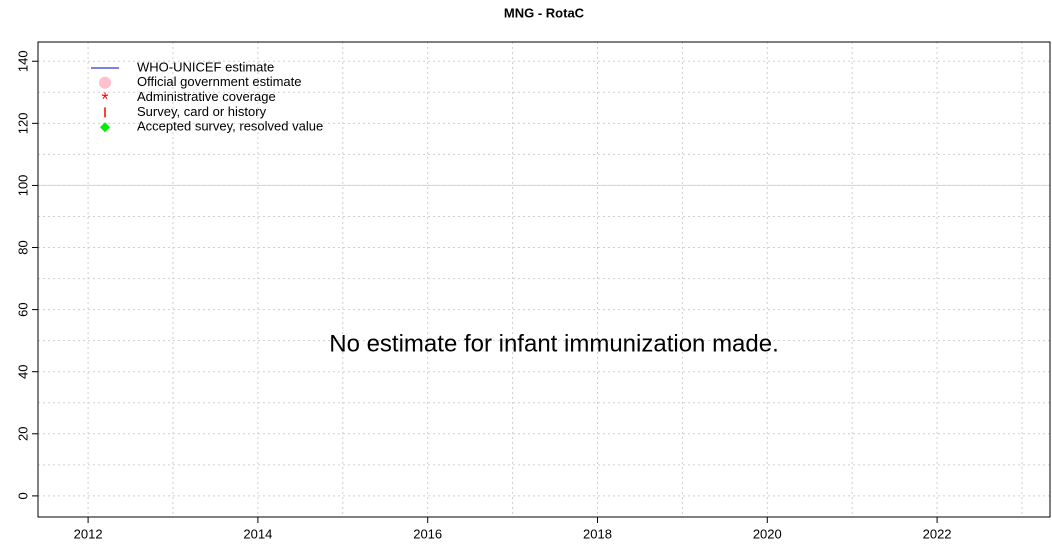 The image size is (1052, 548). Describe the element at coordinates (205, 66) in the screenshot. I see `legend-label: WHO-UNICEF estimate` at that location.